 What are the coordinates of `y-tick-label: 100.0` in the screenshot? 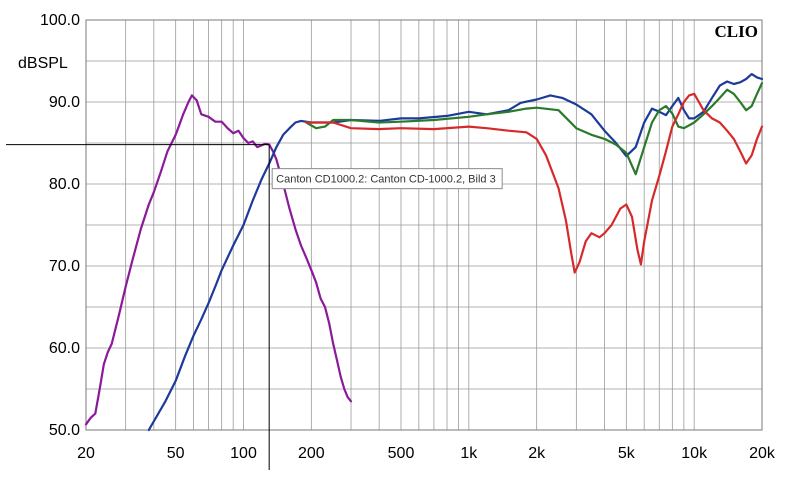 It's located at (60, 20).